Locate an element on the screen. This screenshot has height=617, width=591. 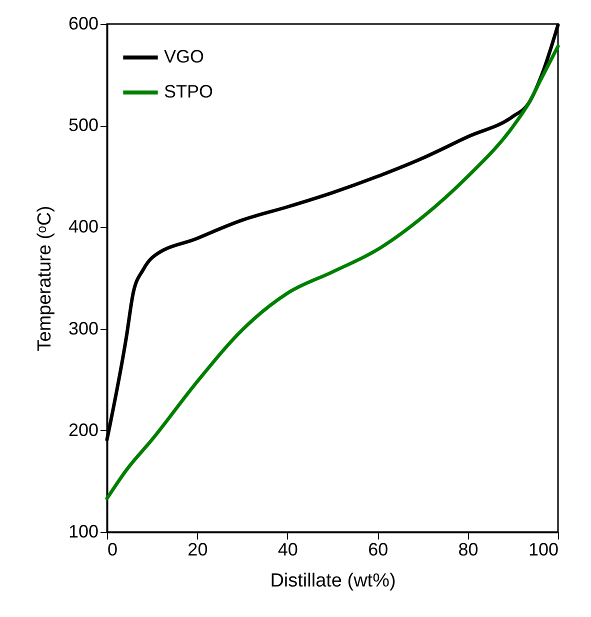
legend-label: VGO is located at coordinates (184, 56).